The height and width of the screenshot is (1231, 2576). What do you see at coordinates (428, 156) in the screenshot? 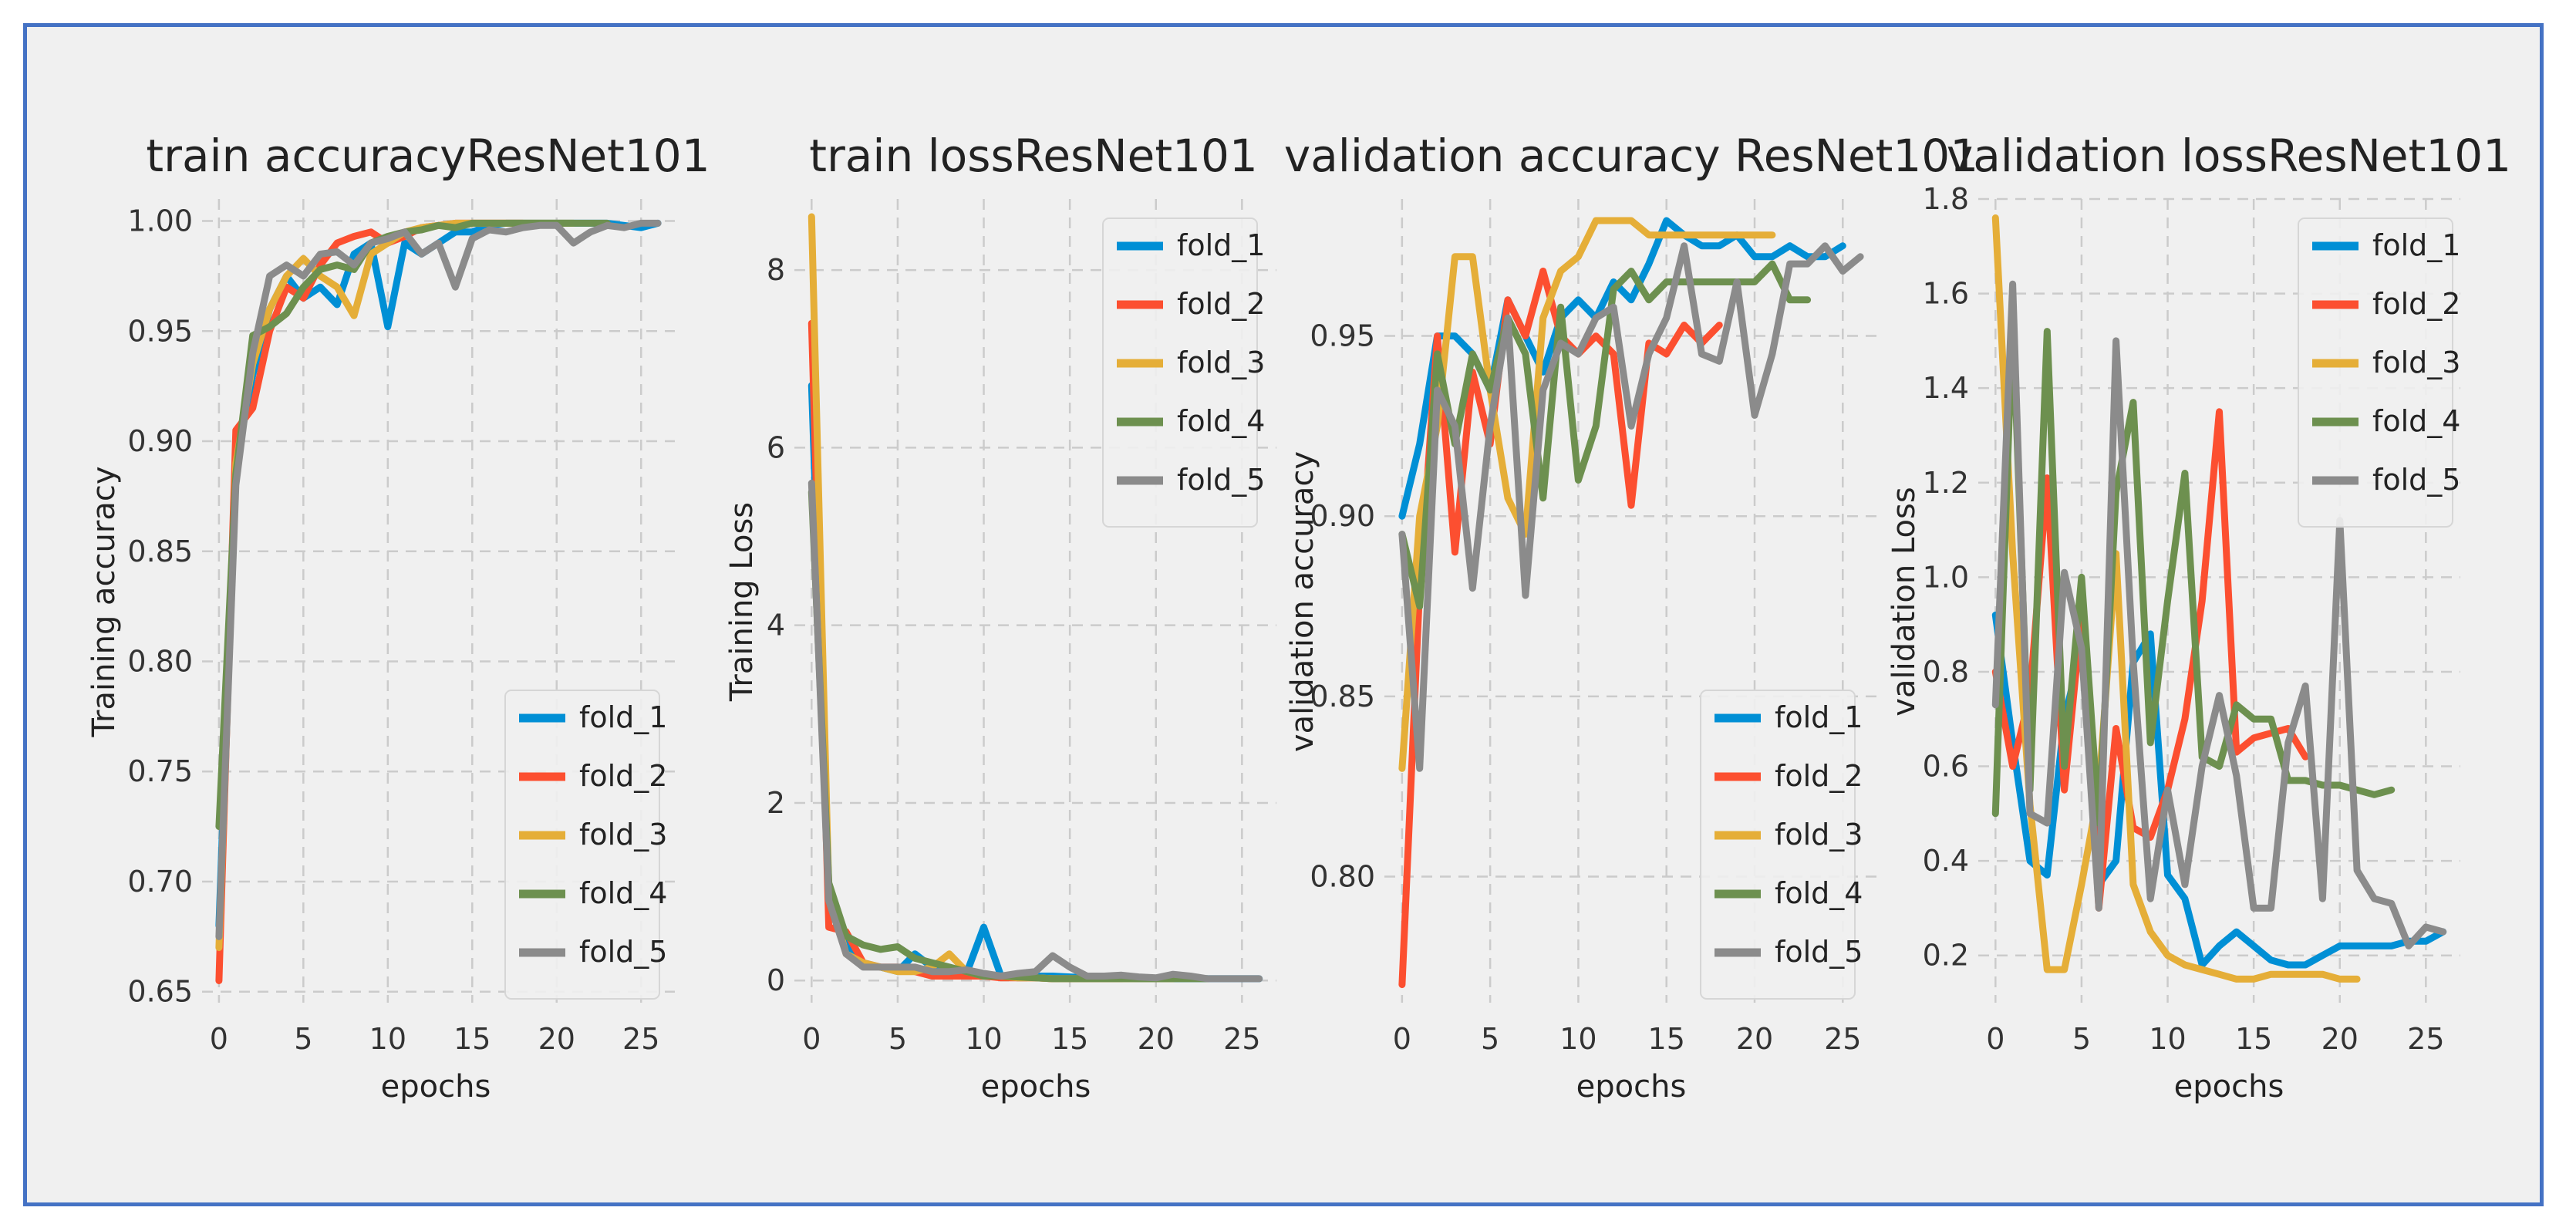
I see `chart-title: train accuracyResNet101` at bounding box center [428, 156].